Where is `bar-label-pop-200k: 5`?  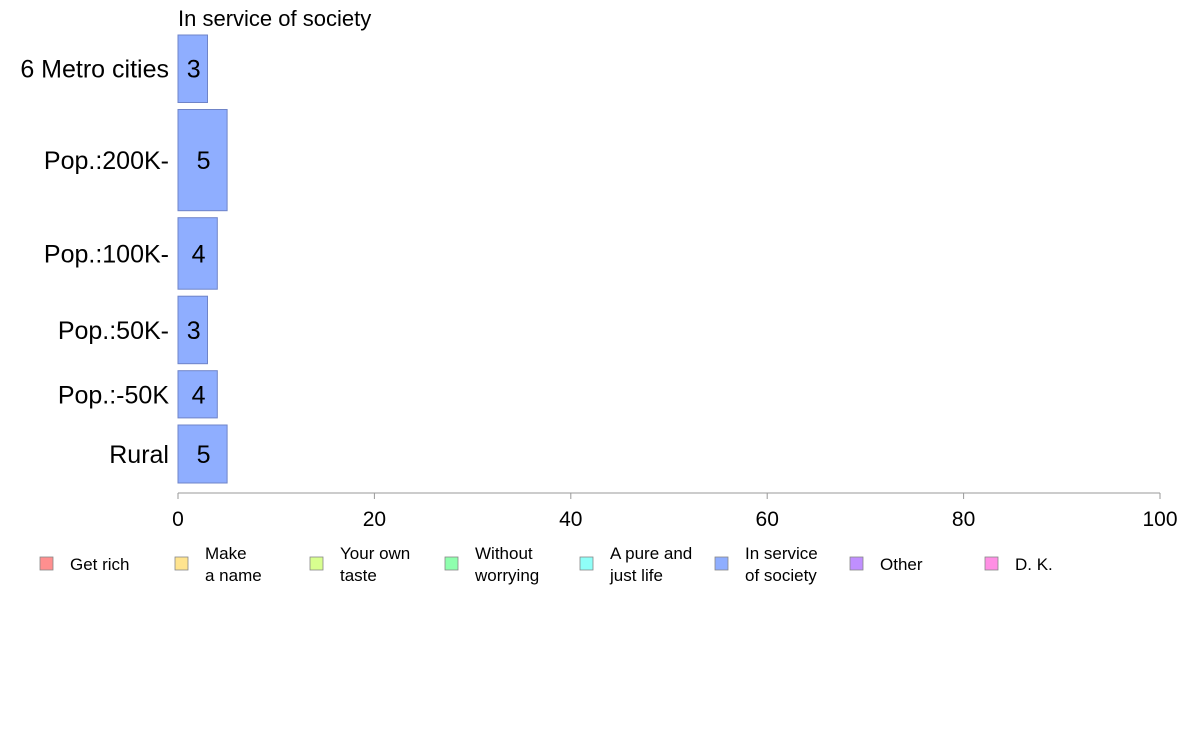 bar-label-pop-200k: 5 is located at coordinates (204, 161).